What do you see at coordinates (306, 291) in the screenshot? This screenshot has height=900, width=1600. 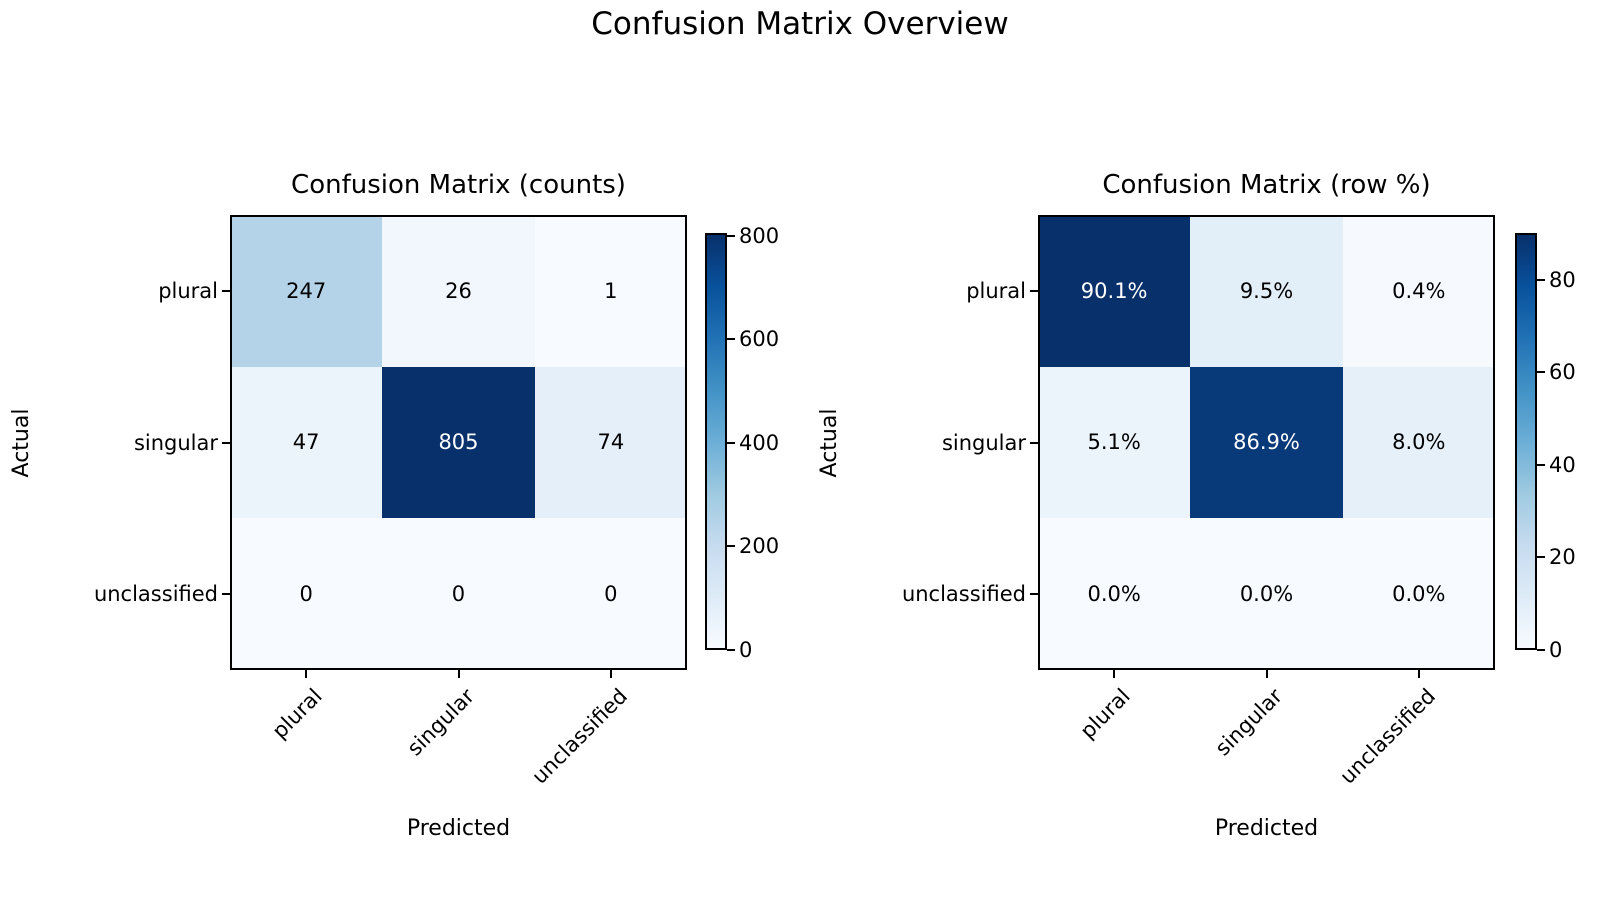 I see `heatmap-cell: 247` at bounding box center [306, 291].